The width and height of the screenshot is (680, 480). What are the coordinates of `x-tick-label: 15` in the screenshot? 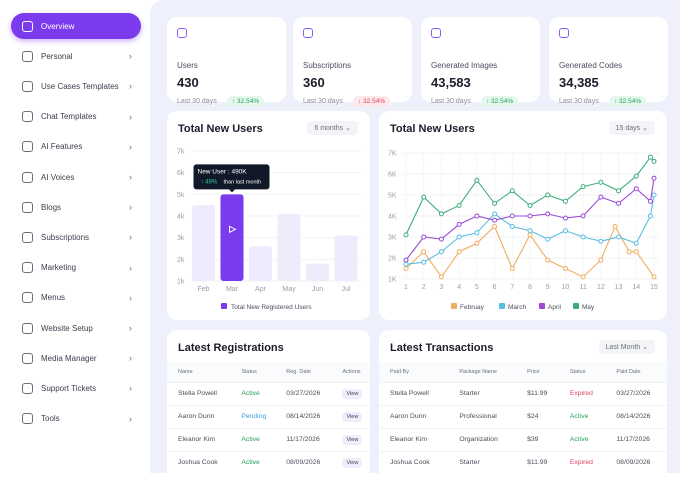 It's located at (654, 287).